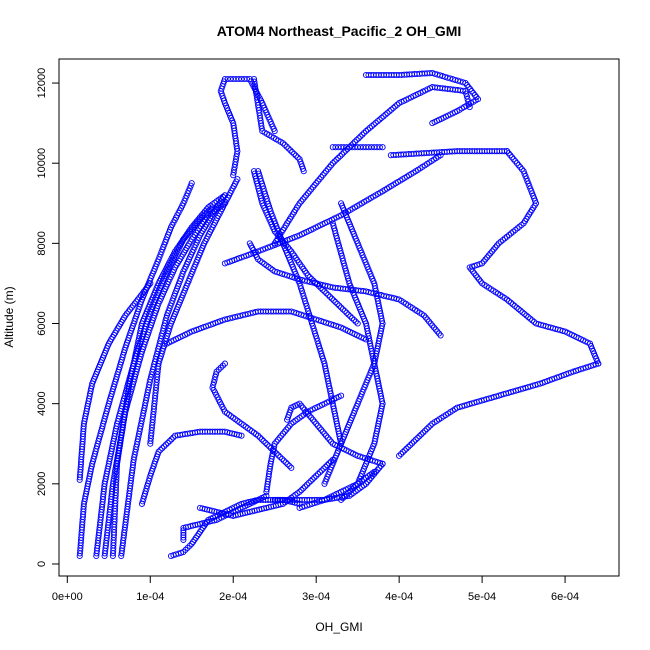 The height and width of the screenshot is (650, 650). What do you see at coordinates (233, 597) in the screenshot?
I see `x-tick-label: 2e-04` at bounding box center [233, 597].